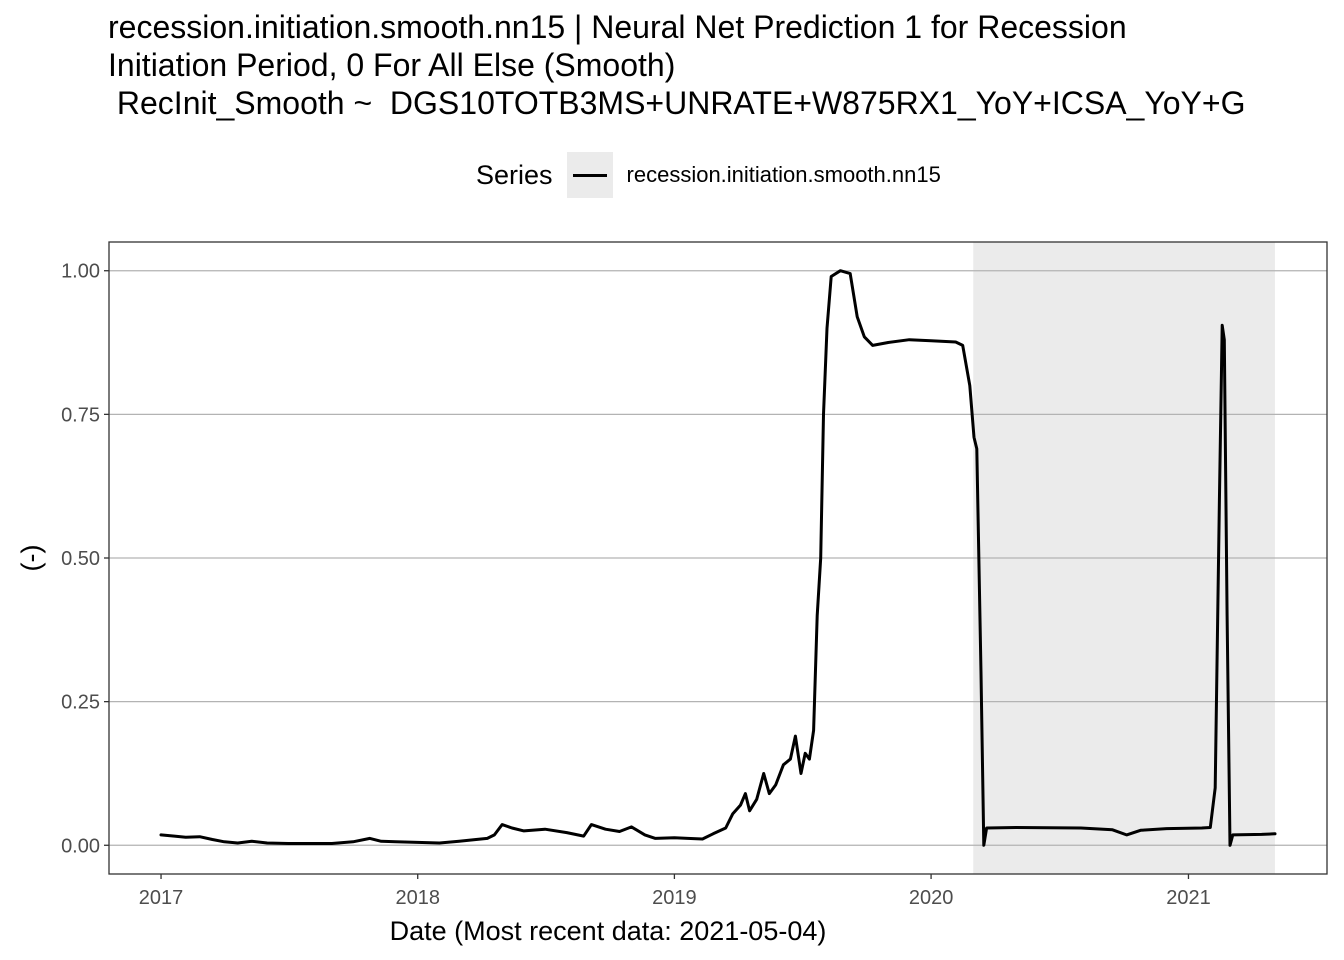  What do you see at coordinates (417, 898) in the screenshot?
I see `x-tick-label: 2018` at bounding box center [417, 898].